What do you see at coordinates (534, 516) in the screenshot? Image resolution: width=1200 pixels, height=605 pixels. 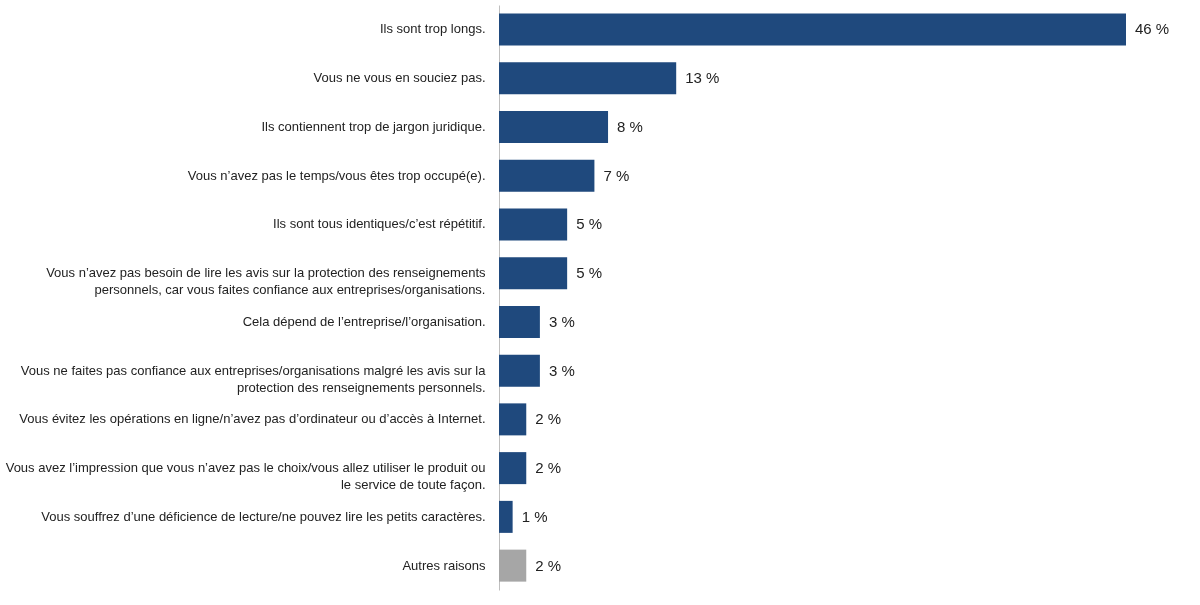 I see `data-label: 1 %` at bounding box center [534, 516].